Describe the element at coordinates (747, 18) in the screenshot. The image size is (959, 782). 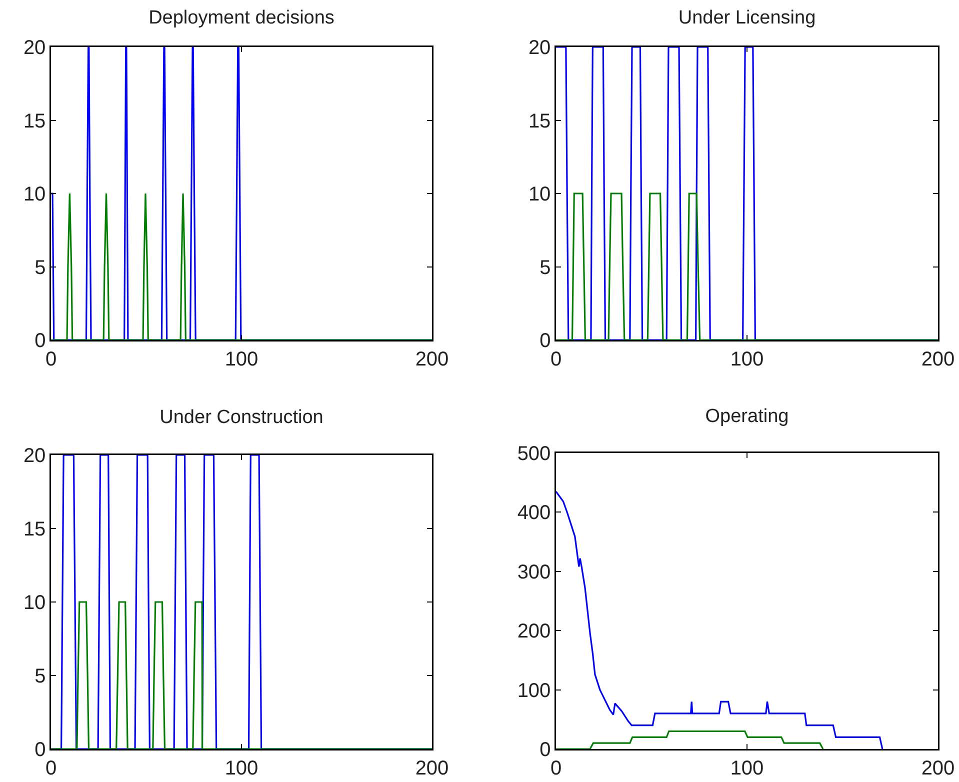
I see `chart-title: Under Licensing` at that location.